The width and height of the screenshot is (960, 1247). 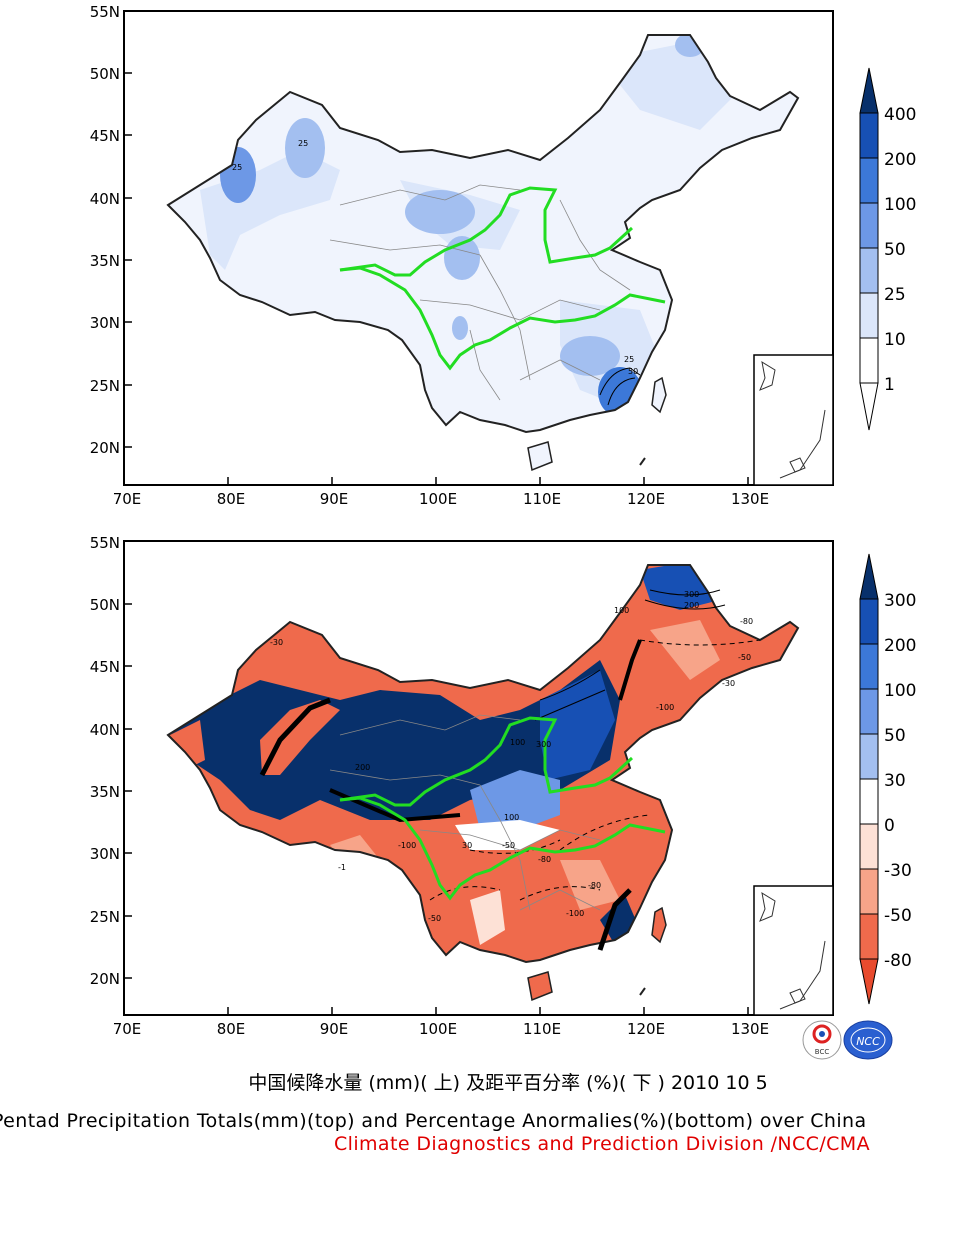 I want to click on bottom-colorbar-label: -50, so click(x=898, y=916).